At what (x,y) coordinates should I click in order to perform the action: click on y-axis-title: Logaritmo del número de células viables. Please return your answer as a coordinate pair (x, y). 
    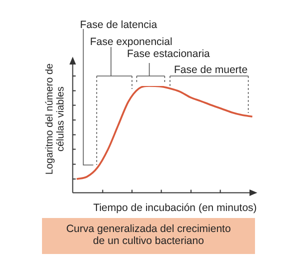
    Looking at the image, I should click on (55, 119).